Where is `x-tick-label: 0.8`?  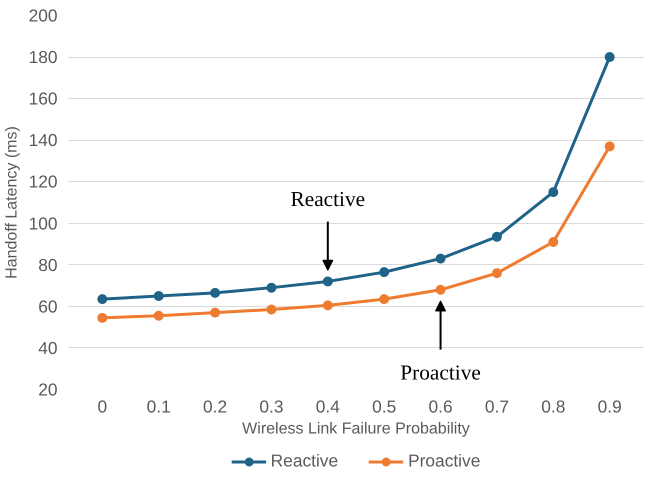 x-tick-label: 0.8 is located at coordinates (553, 406).